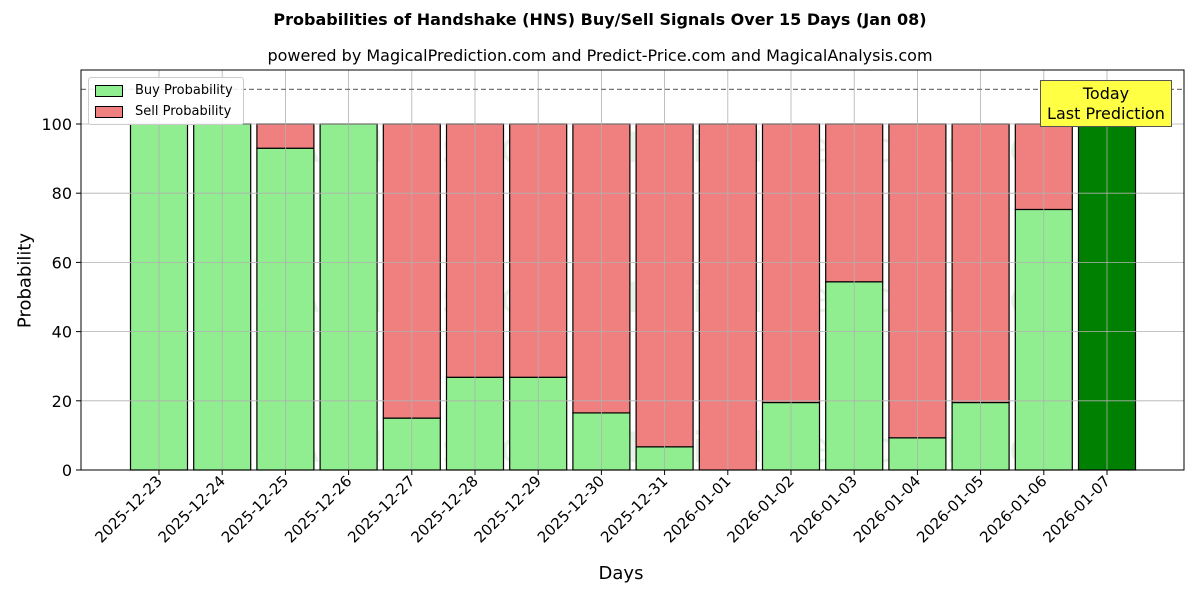  I want to click on legend-item-buy: Buy Probability, so click(164, 90).